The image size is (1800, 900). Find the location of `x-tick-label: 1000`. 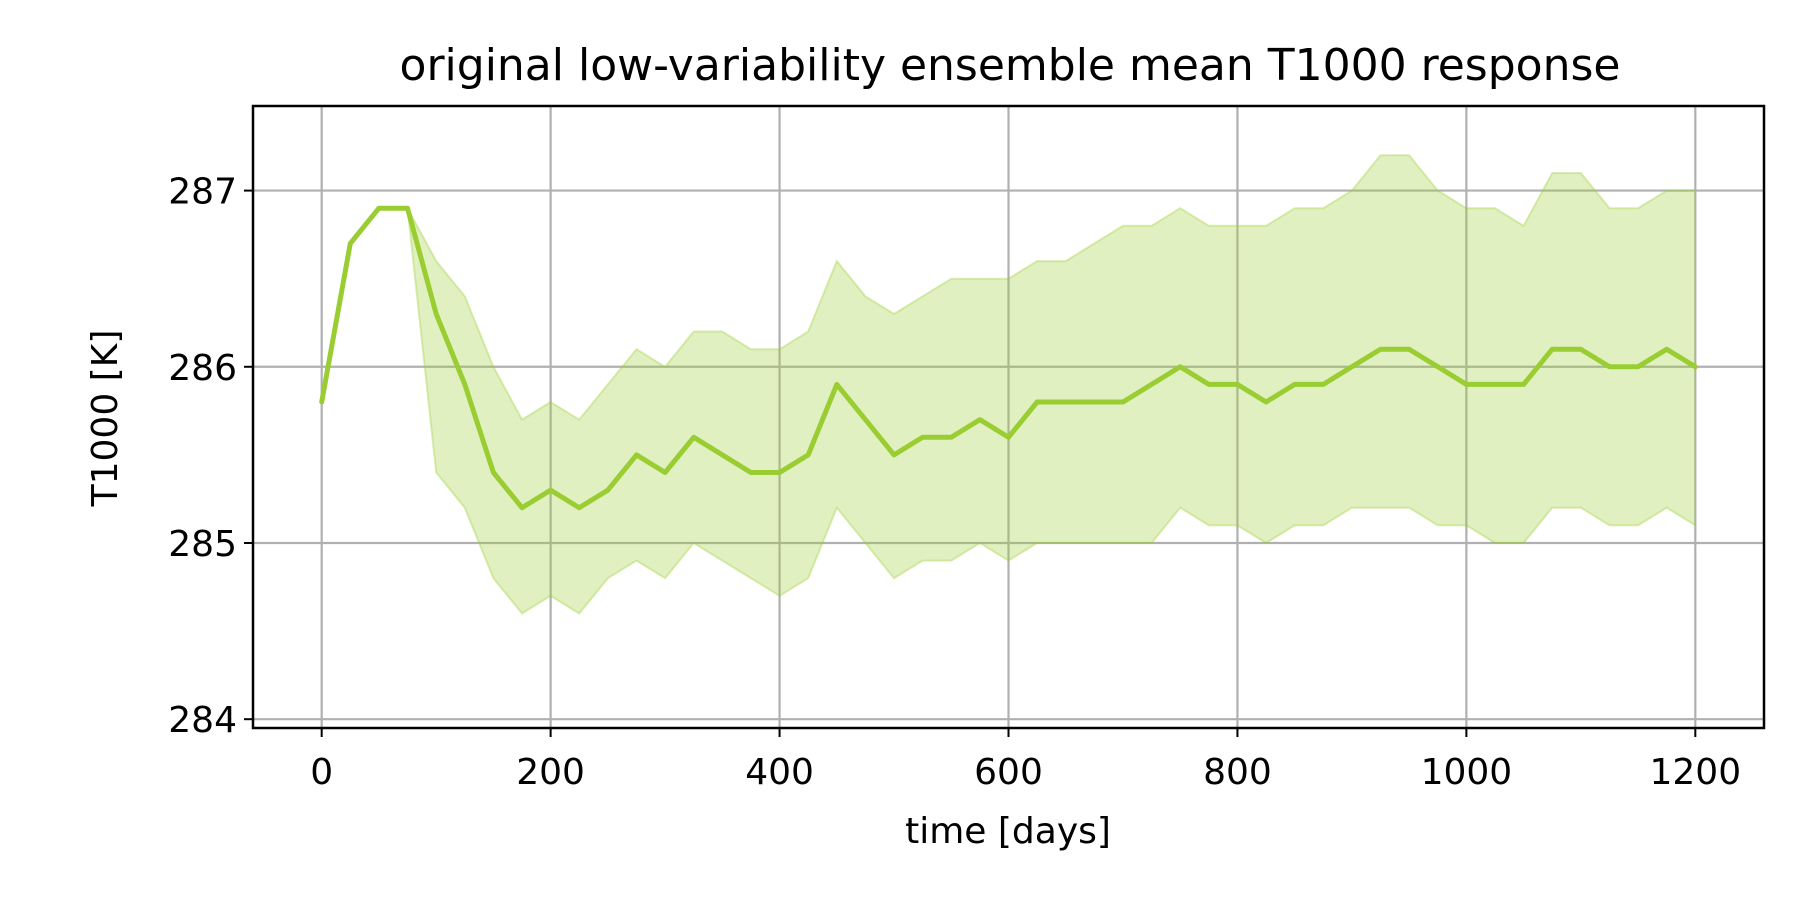

x-tick-label: 1000 is located at coordinates (1467, 772).